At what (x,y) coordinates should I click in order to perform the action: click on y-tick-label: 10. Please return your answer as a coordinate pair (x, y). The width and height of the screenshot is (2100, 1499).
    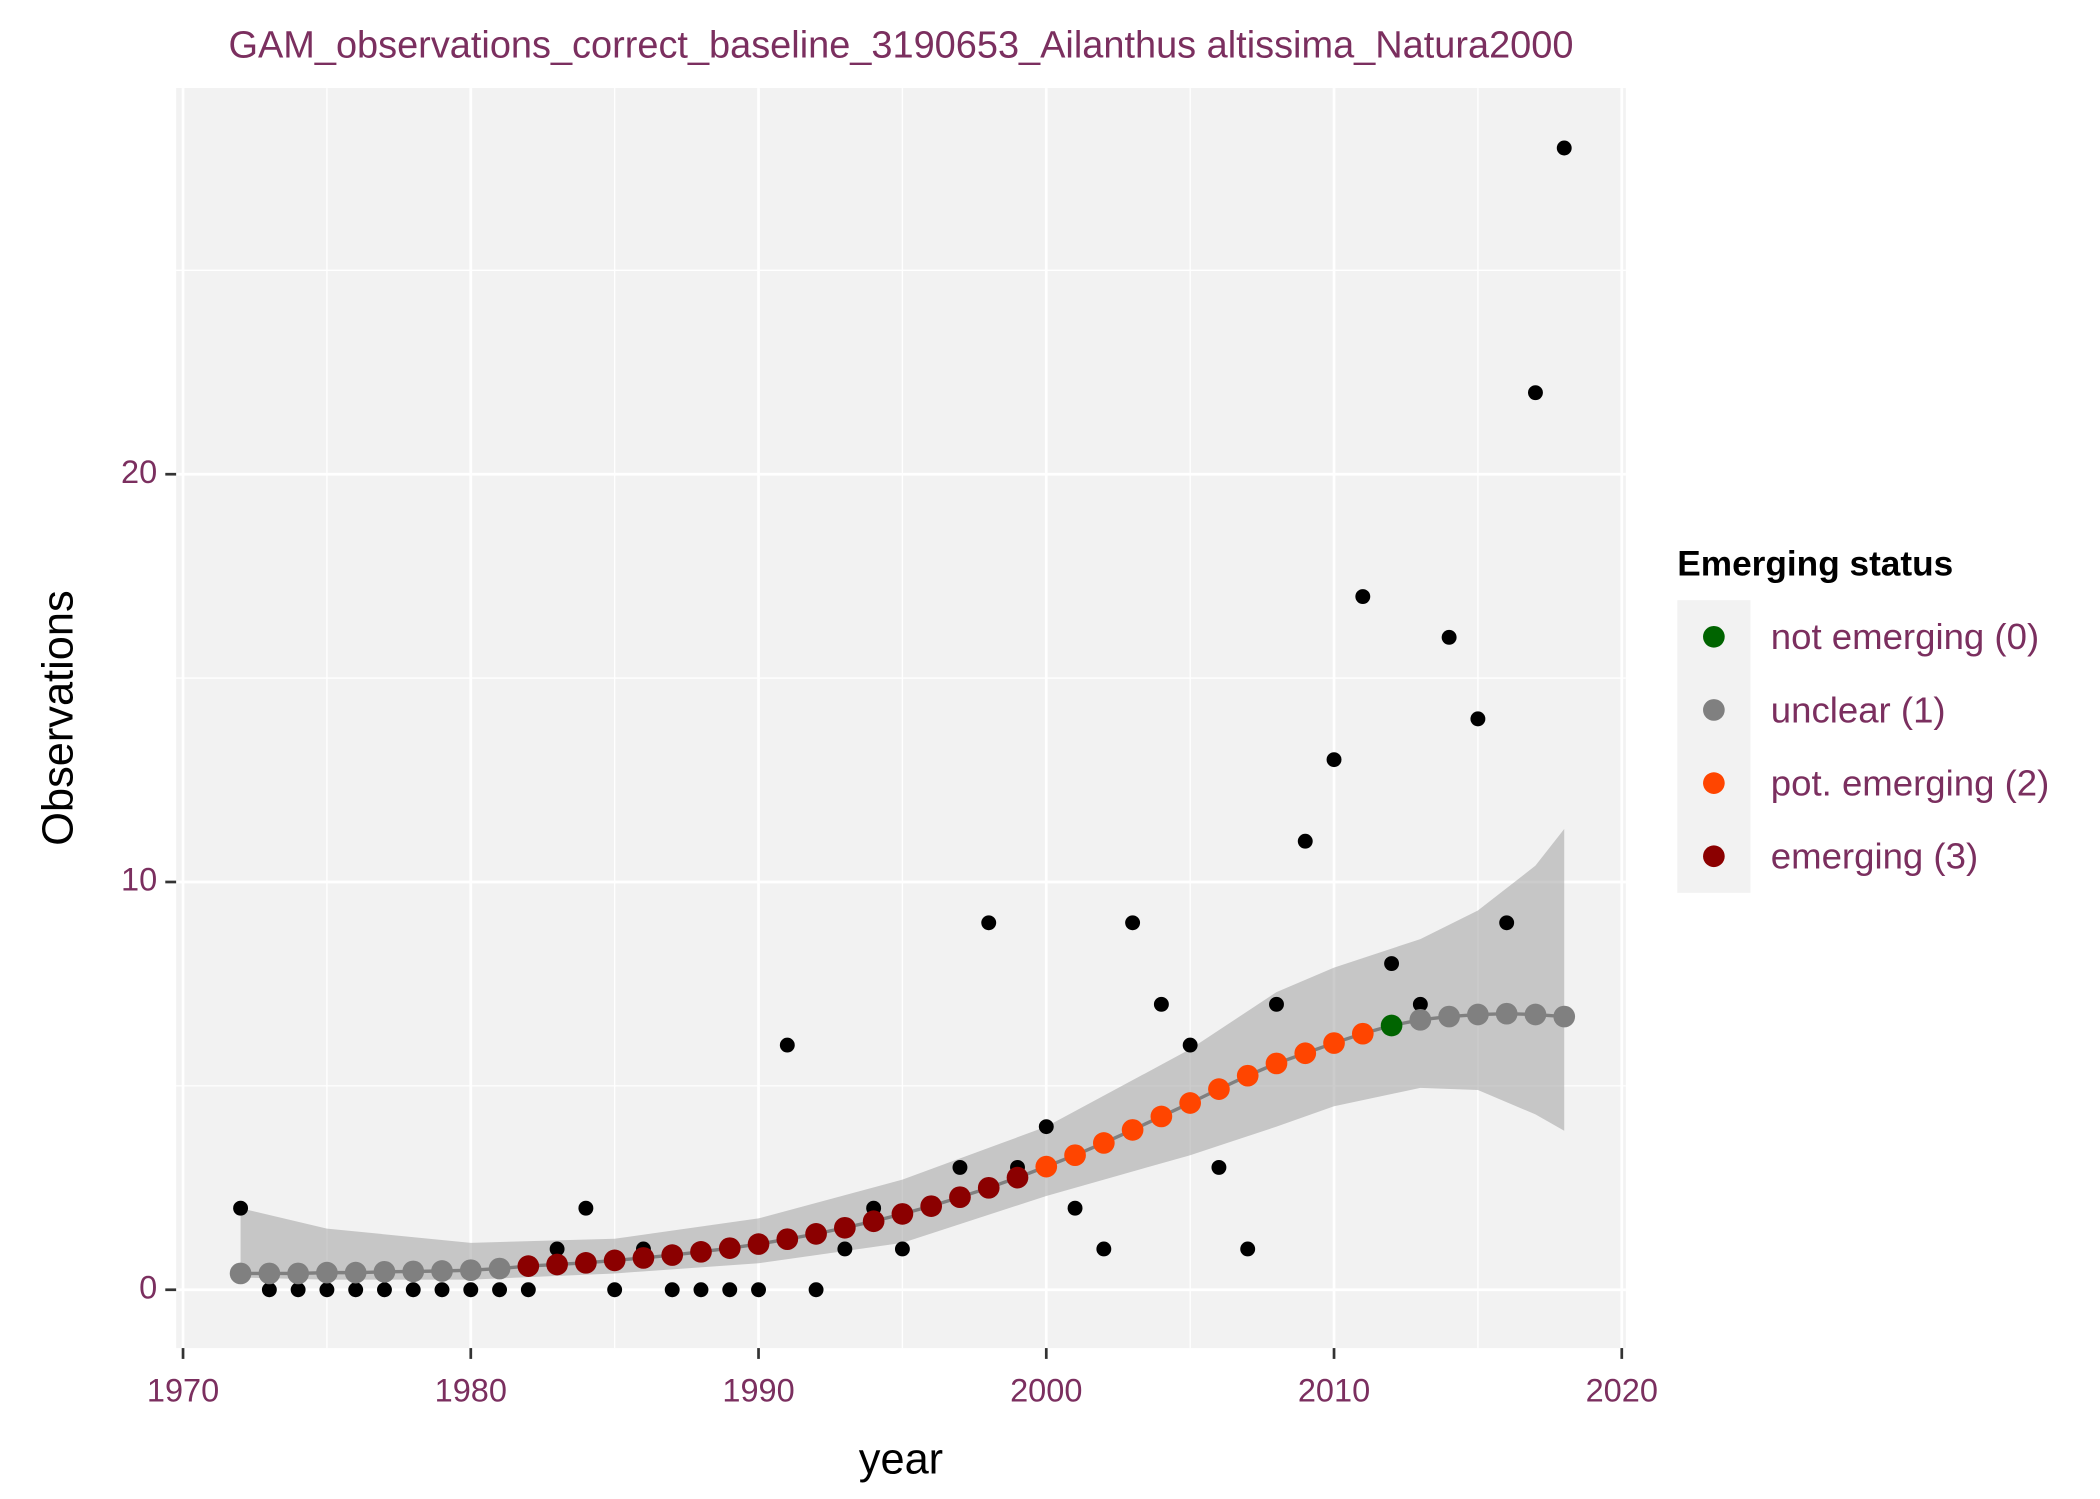
    Looking at the image, I should click on (139, 880).